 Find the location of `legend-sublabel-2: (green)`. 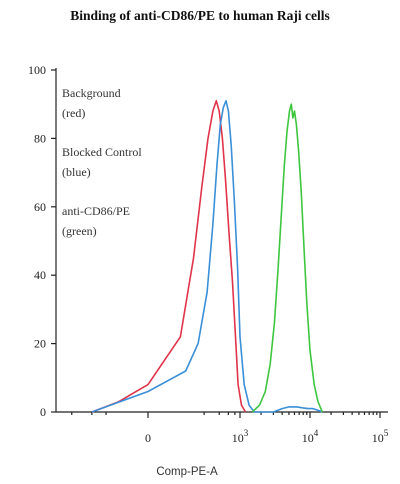

legend-sublabel-2: (green) is located at coordinates (79, 231).